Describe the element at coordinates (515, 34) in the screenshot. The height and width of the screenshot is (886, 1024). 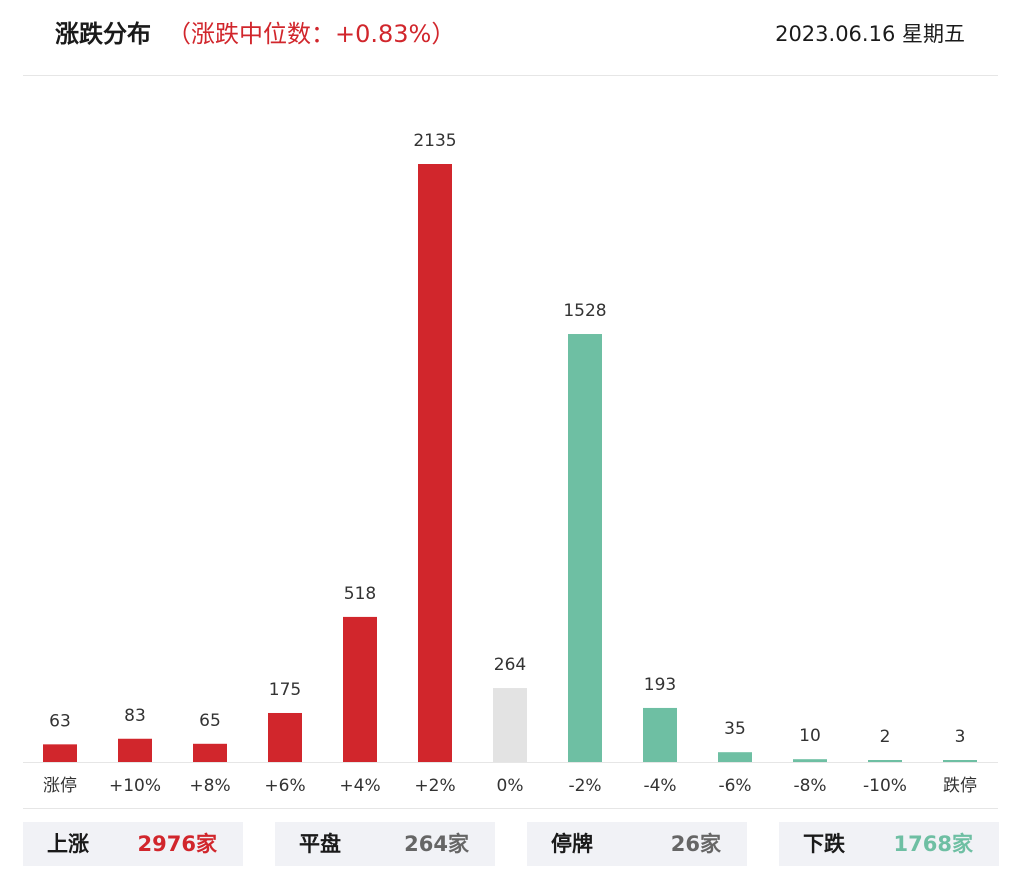
I see `chart-header: 涨跌分布 （涨跌中位数：+0.83%） 2023.06.16 星期五` at that location.